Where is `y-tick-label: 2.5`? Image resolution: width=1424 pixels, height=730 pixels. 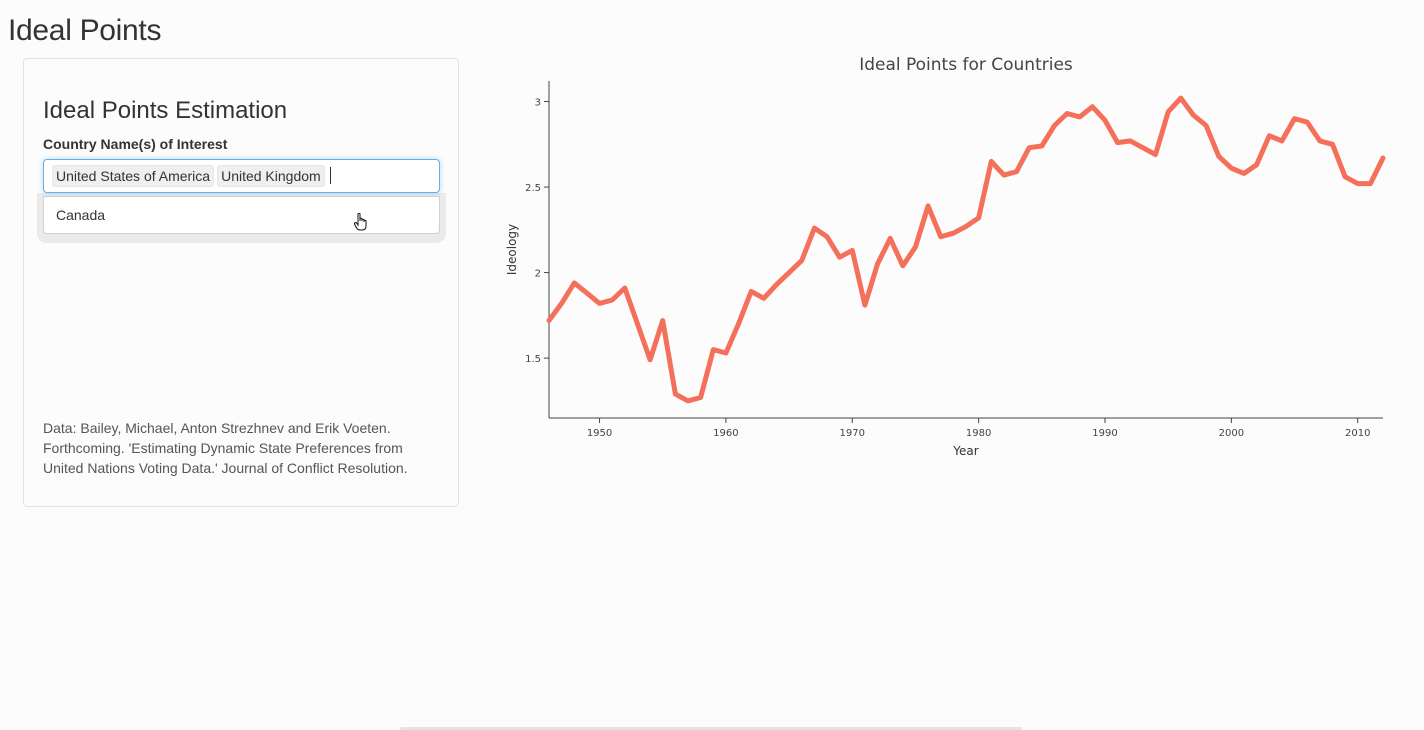
y-tick-label: 2.5 is located at coordinates (533, 188).